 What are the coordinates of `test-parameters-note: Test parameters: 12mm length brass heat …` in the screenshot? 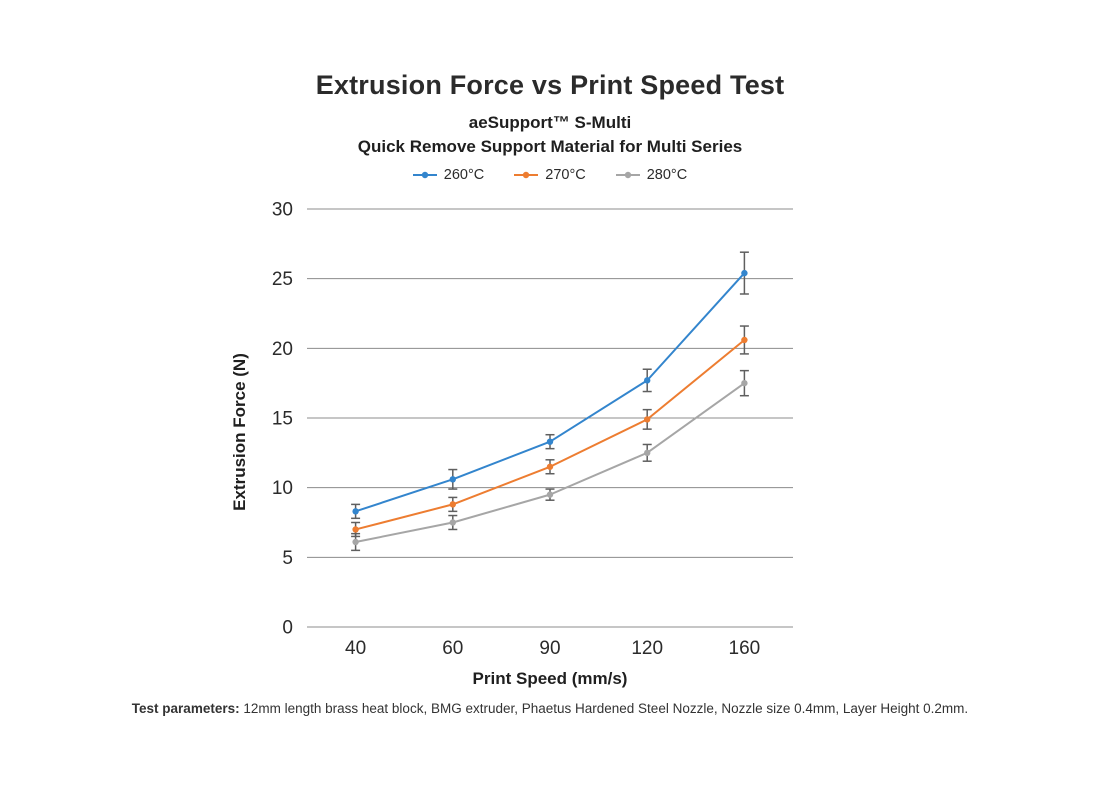 It's located at (550, 708).